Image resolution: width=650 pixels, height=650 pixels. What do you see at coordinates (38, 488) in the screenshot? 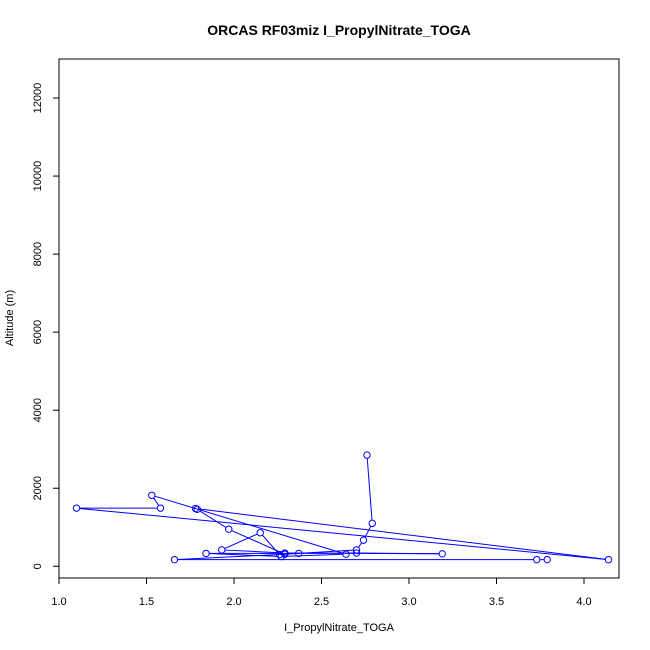
I see `y-tick-label: 2000` at bounding box center [38, 488].